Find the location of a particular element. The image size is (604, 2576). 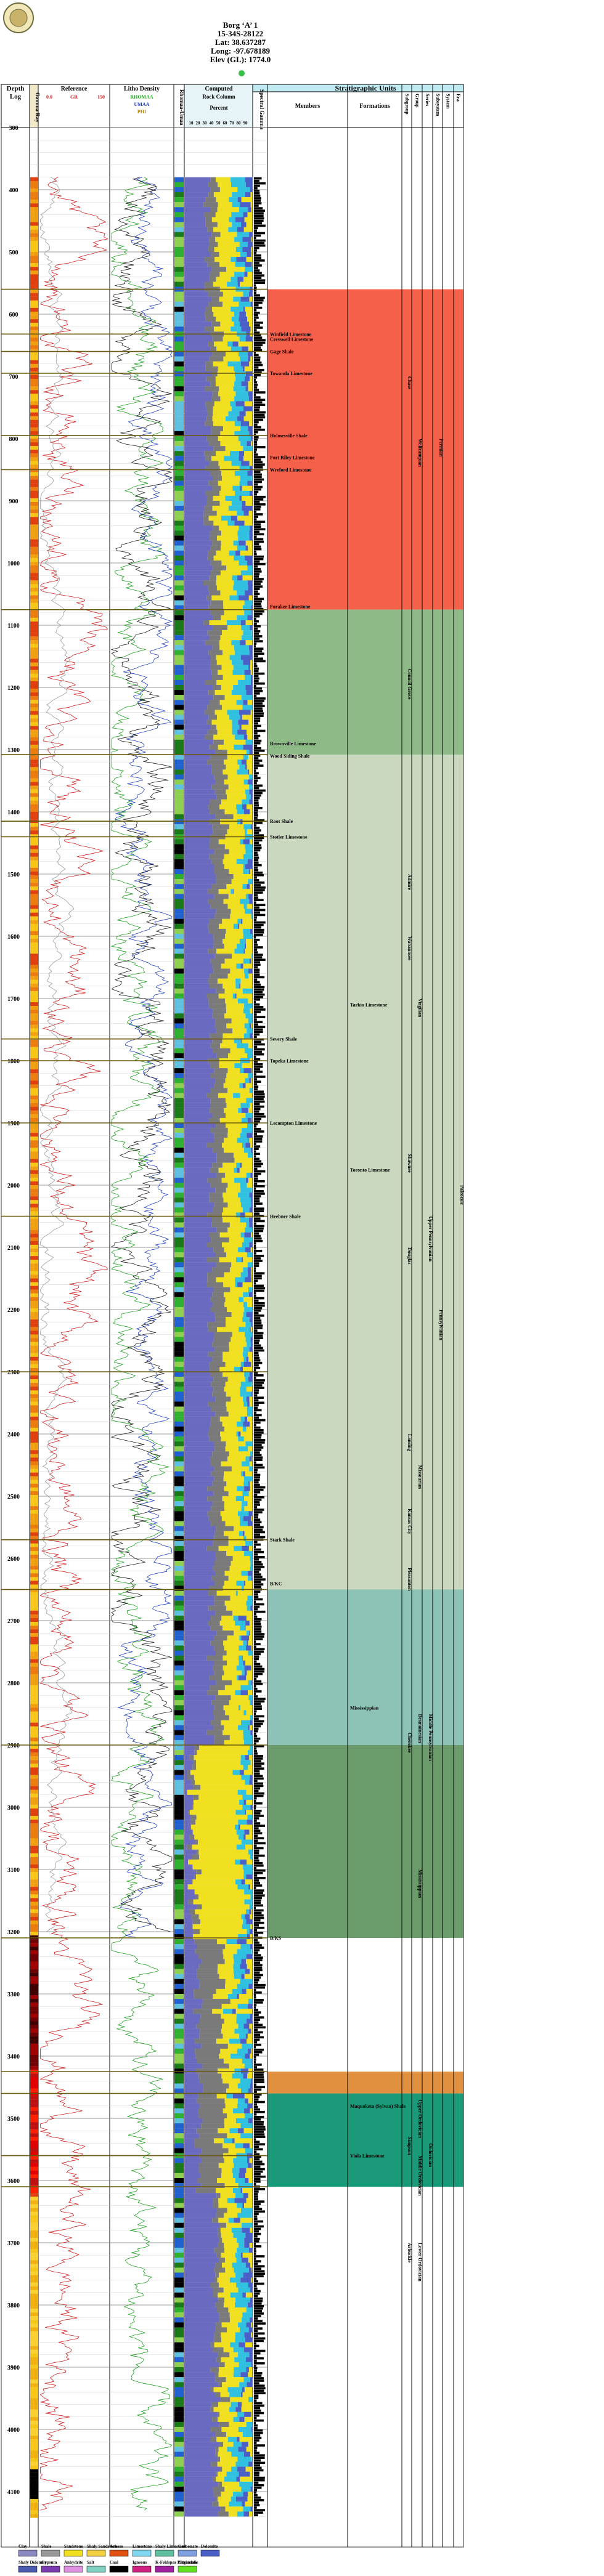

depth-label: 2100 is located at coordinates (13, 1248).